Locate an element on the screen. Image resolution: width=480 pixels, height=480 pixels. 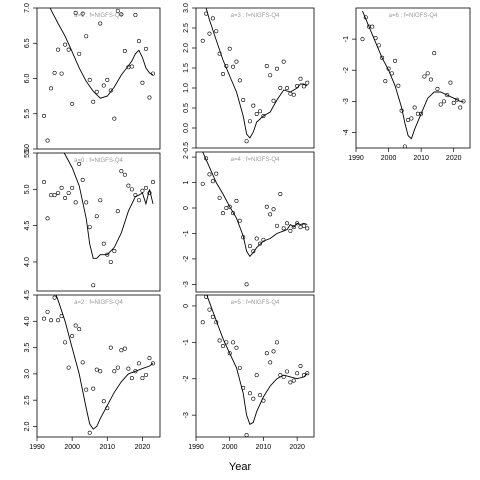
y-tick-label: 0.0 is located at coordinates (186, 128).